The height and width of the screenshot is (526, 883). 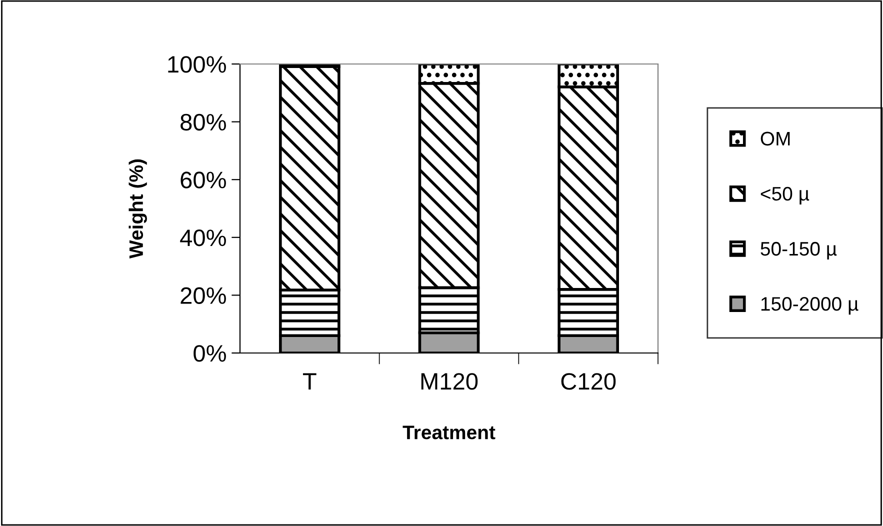 What do you see at coordinates (203, 122) in the screenshot?
I see `y-tick-label: 80%` at bounding box center [203, 122].